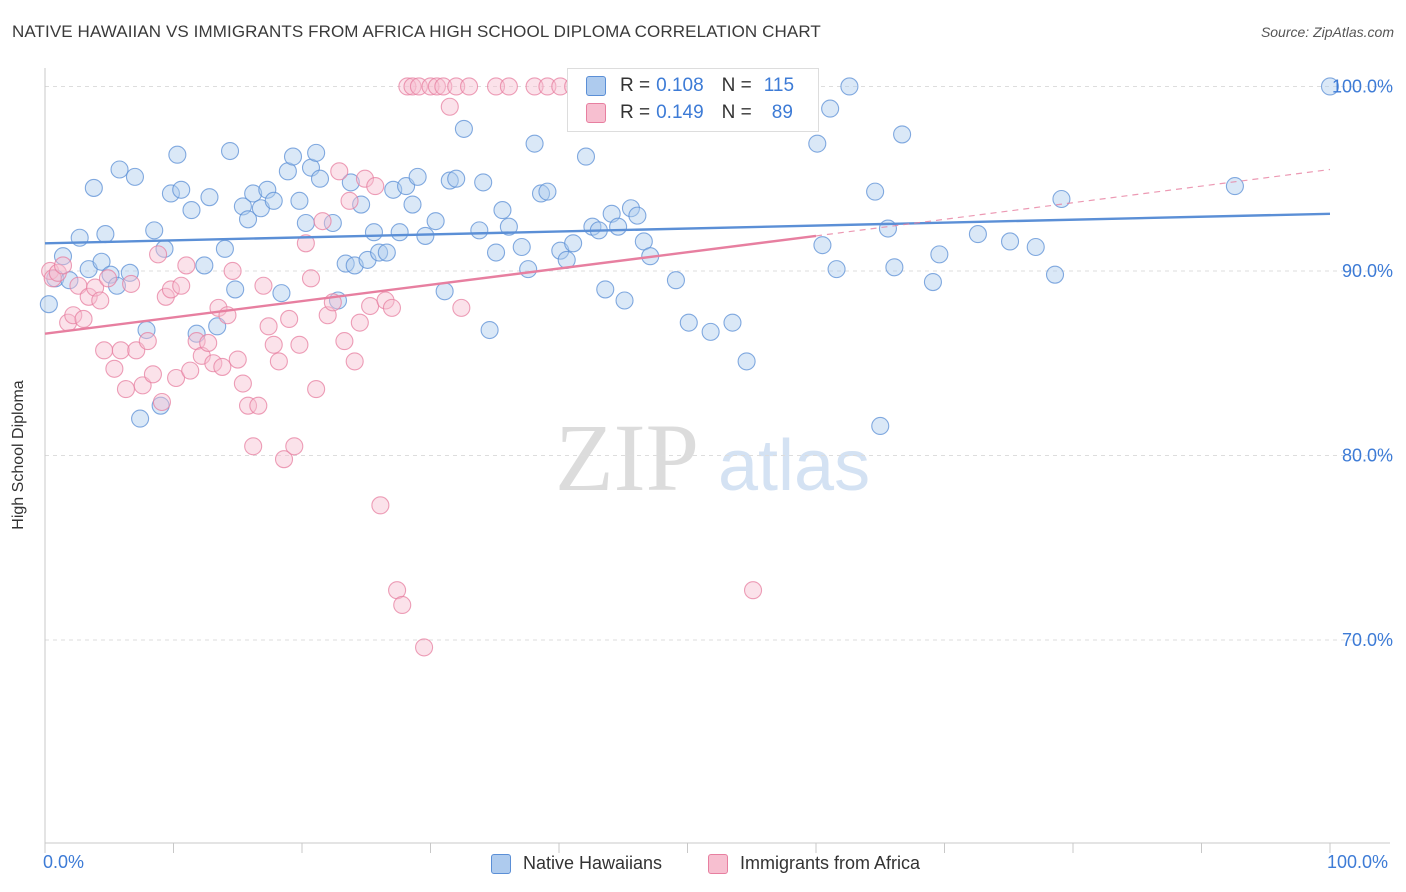  Describe the element at coordinates (814, 863) in the screenshot. I see `legend-item-immigrants-africa: Immigrants from Africa` at that location.